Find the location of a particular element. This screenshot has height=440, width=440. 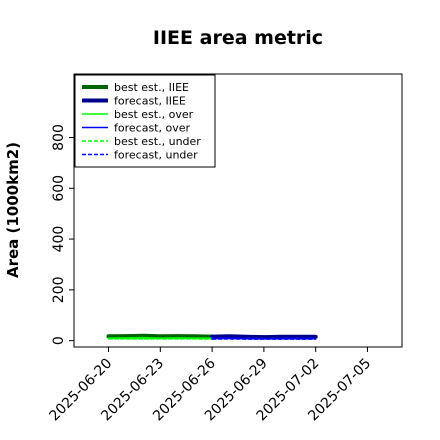

legend-label: forecast, under is located at coordinates (156, 155).